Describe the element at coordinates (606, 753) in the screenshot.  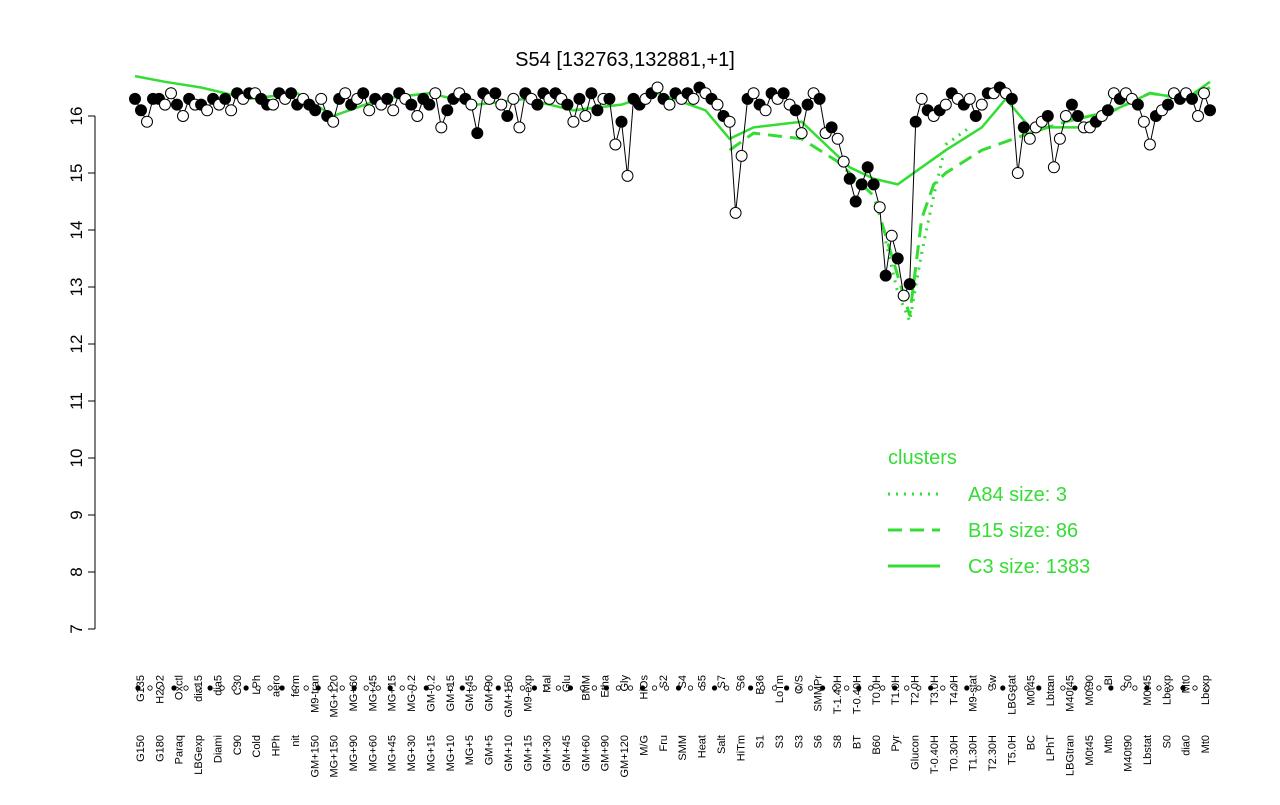
I see `x-tick-label-bottom: GM+90` at that location.